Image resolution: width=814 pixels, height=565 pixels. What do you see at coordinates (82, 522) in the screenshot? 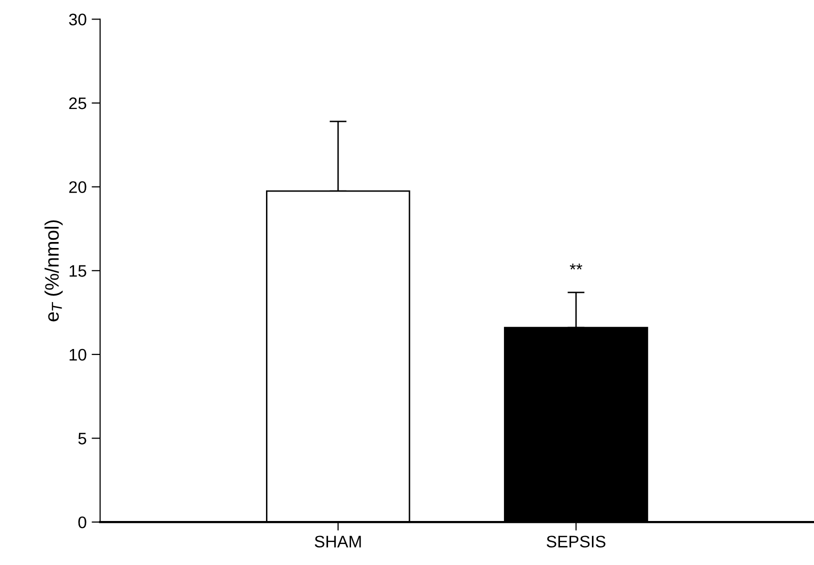
I see `y-tick-label: 0` at bounding box center [82, 522].